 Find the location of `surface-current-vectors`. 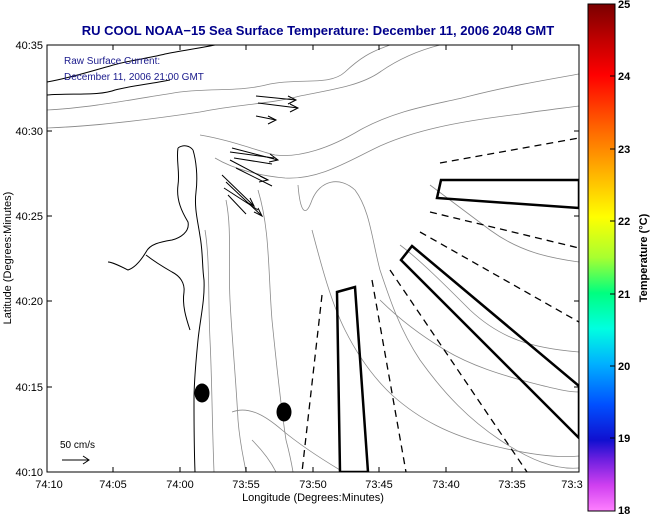

surface-current-vectors is located at coordinates (260, 156).